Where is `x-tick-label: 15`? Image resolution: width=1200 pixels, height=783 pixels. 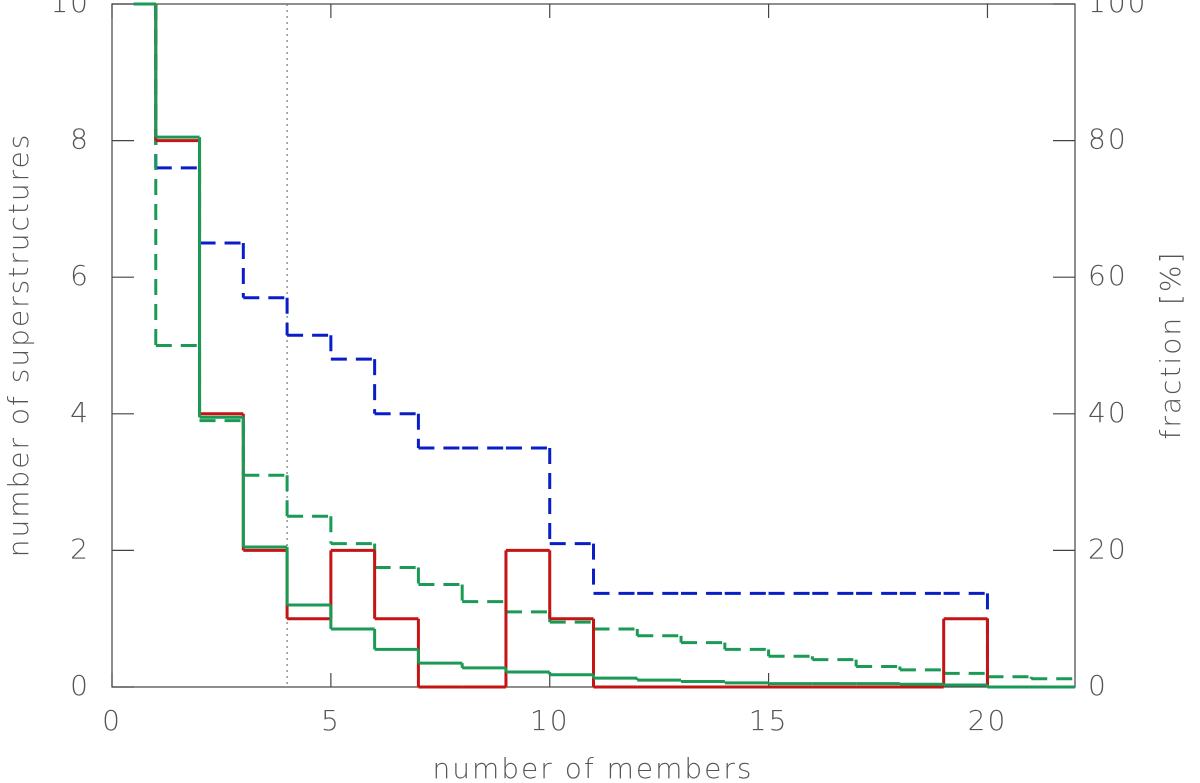 x-tick-label: 15 is located at coordinates (769, 720).